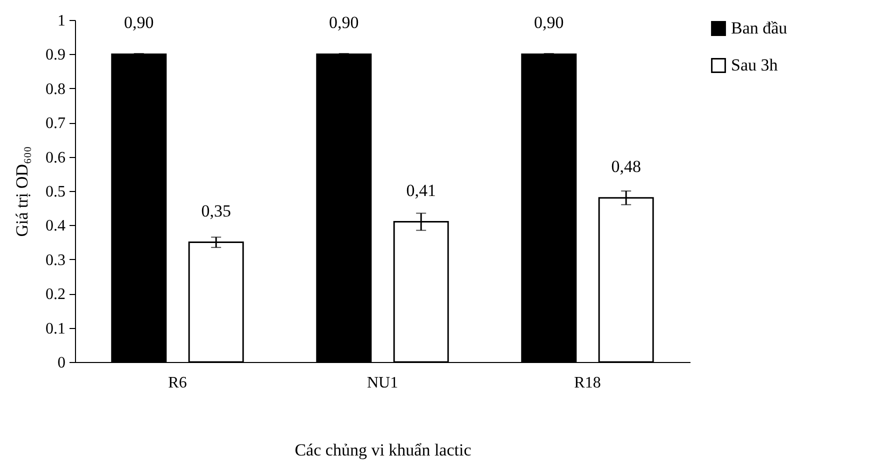 Image resolution: width=870 pixels, height=461 pixels. I want to click on y-tick-label: 0.1, so click(56, 329).